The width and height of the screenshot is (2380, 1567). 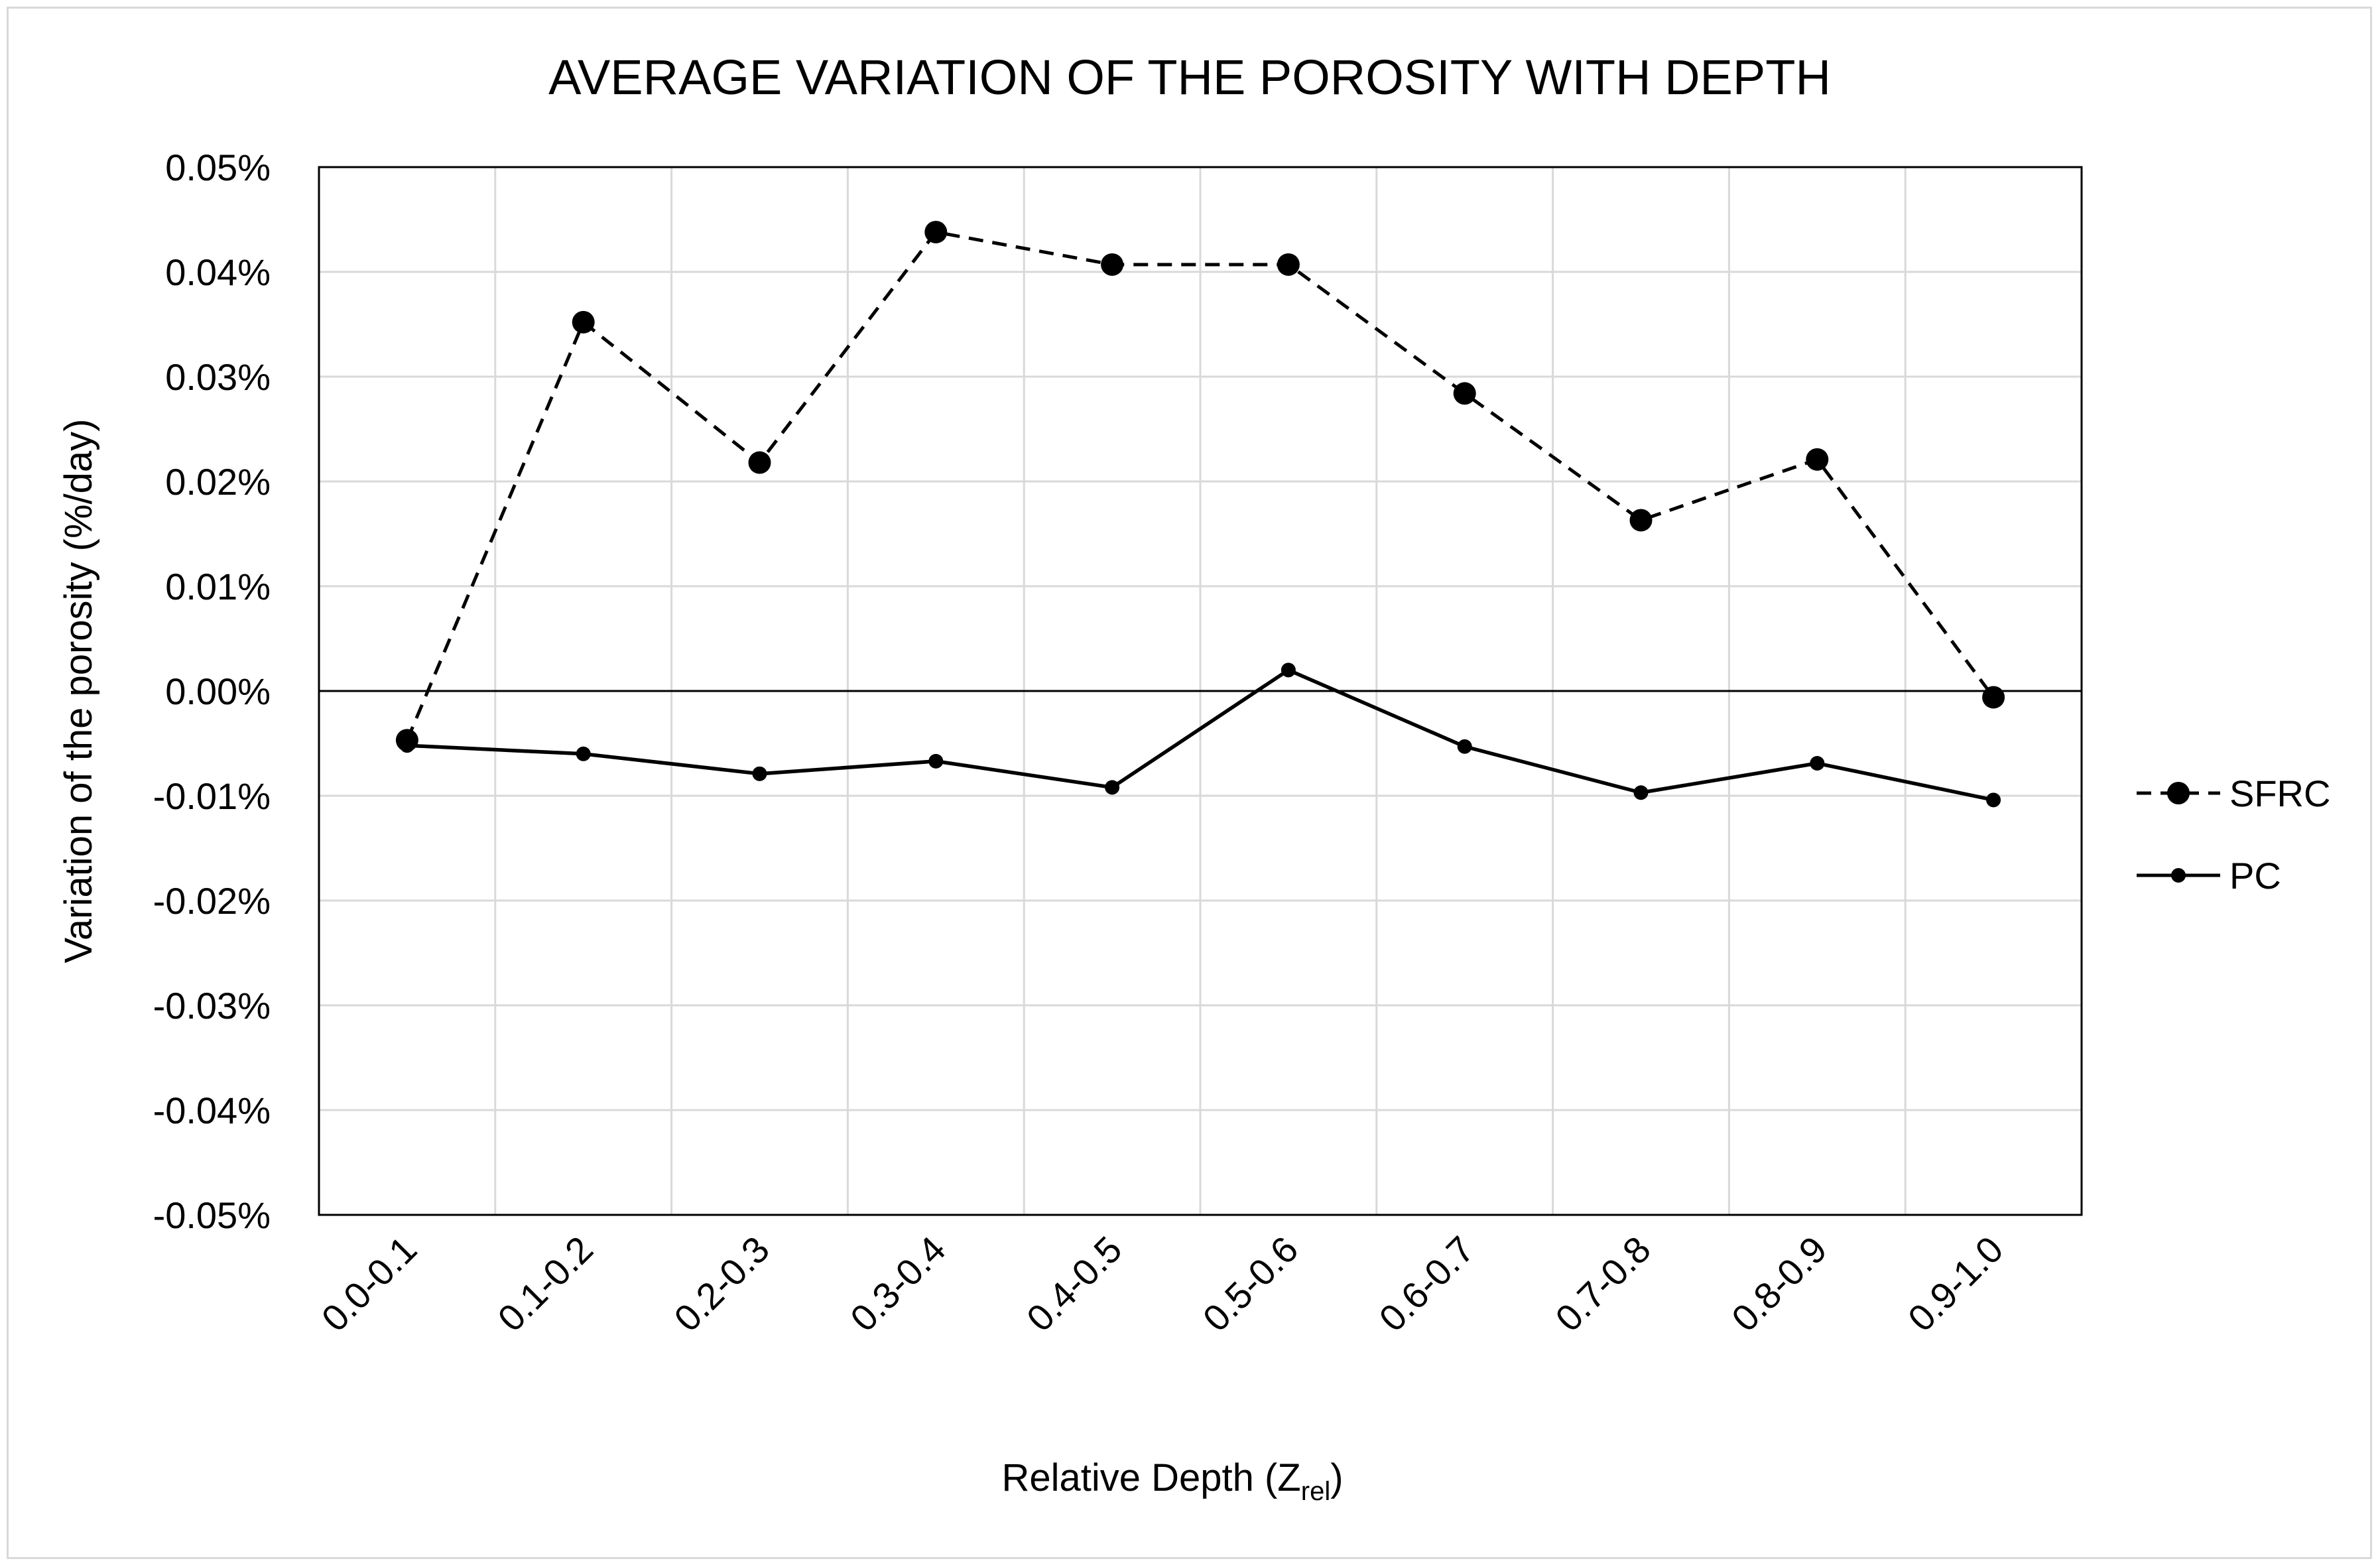 What do you see at coordinates (218, 587) in the screenshot?
I see `y-tick-label: 0.01%` at bounding box center [218, 587].